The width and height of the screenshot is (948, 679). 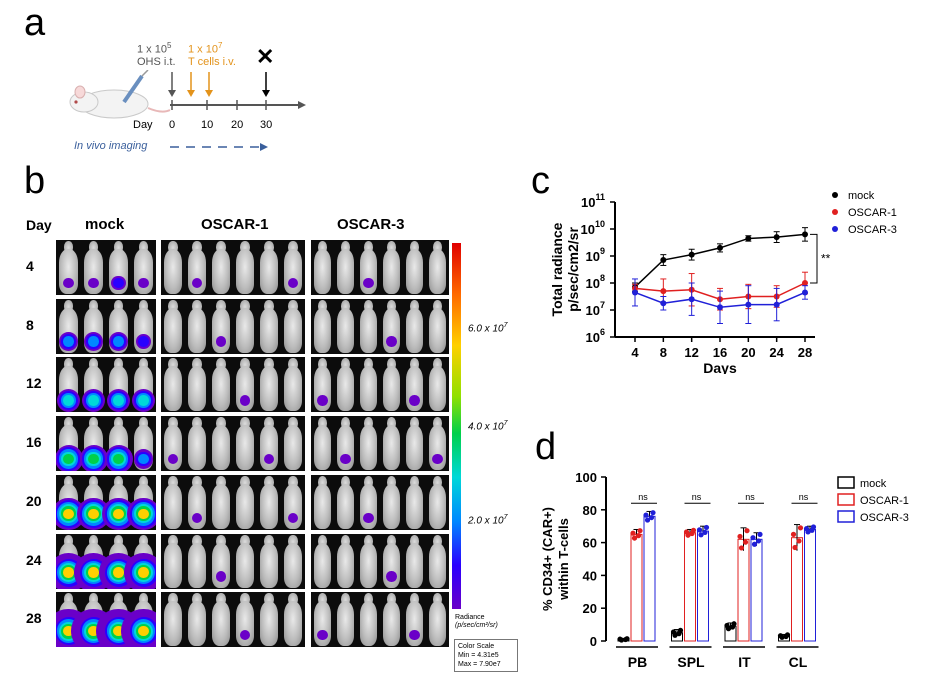 What do you see at coordinates (120, 94) in the screenshot?
I see `mouse-illustration` at bounding box center [120, 94].